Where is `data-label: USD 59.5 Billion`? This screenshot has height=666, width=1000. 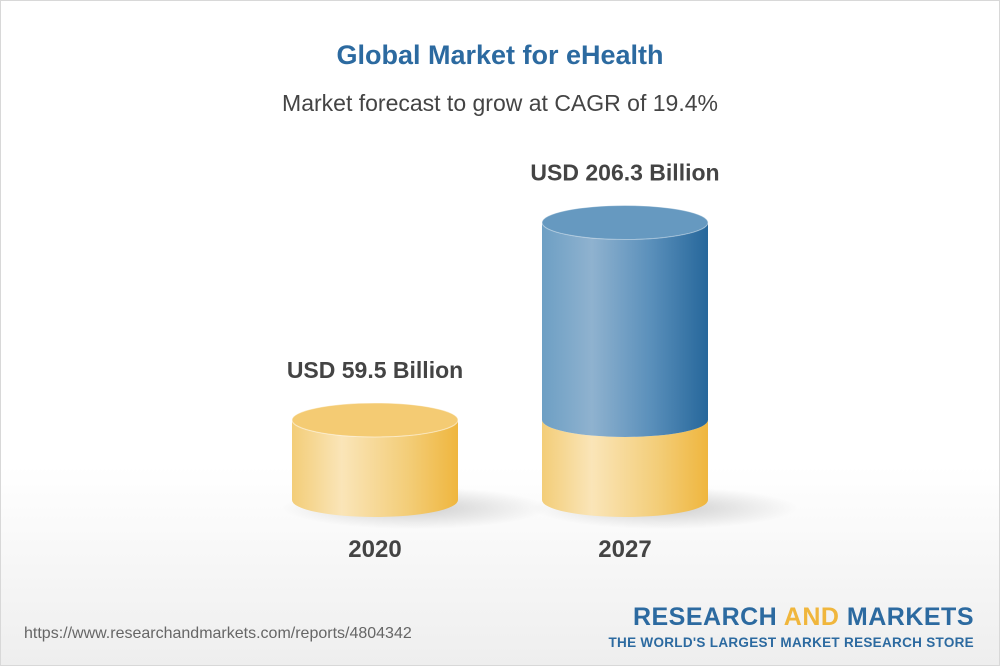
data-label: USD 59.5 Billion is located at coordinates (375, 370).